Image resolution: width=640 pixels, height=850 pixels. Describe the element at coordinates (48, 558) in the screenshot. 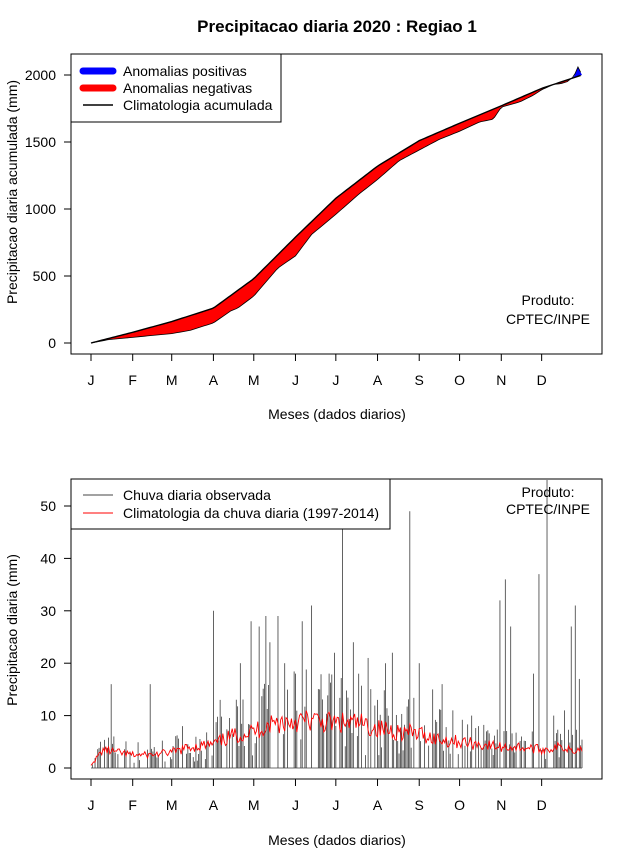

I see `y-tick-label: 40` at that location.